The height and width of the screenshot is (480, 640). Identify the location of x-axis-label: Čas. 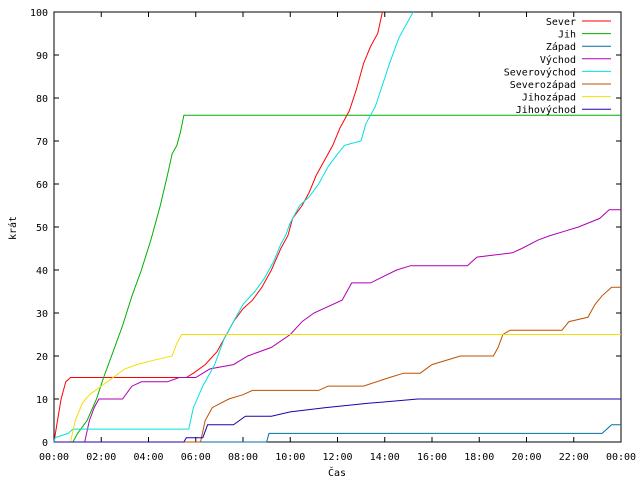
(337, 472).